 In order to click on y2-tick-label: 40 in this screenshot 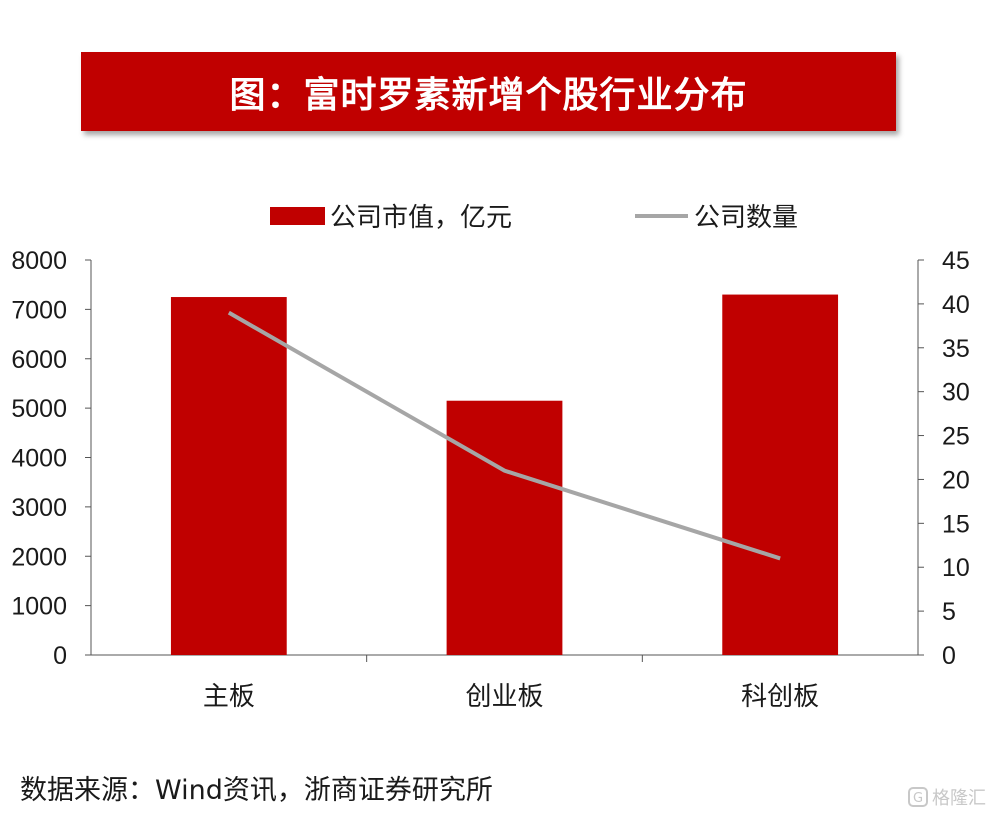, I will do `click(956, 305)`.